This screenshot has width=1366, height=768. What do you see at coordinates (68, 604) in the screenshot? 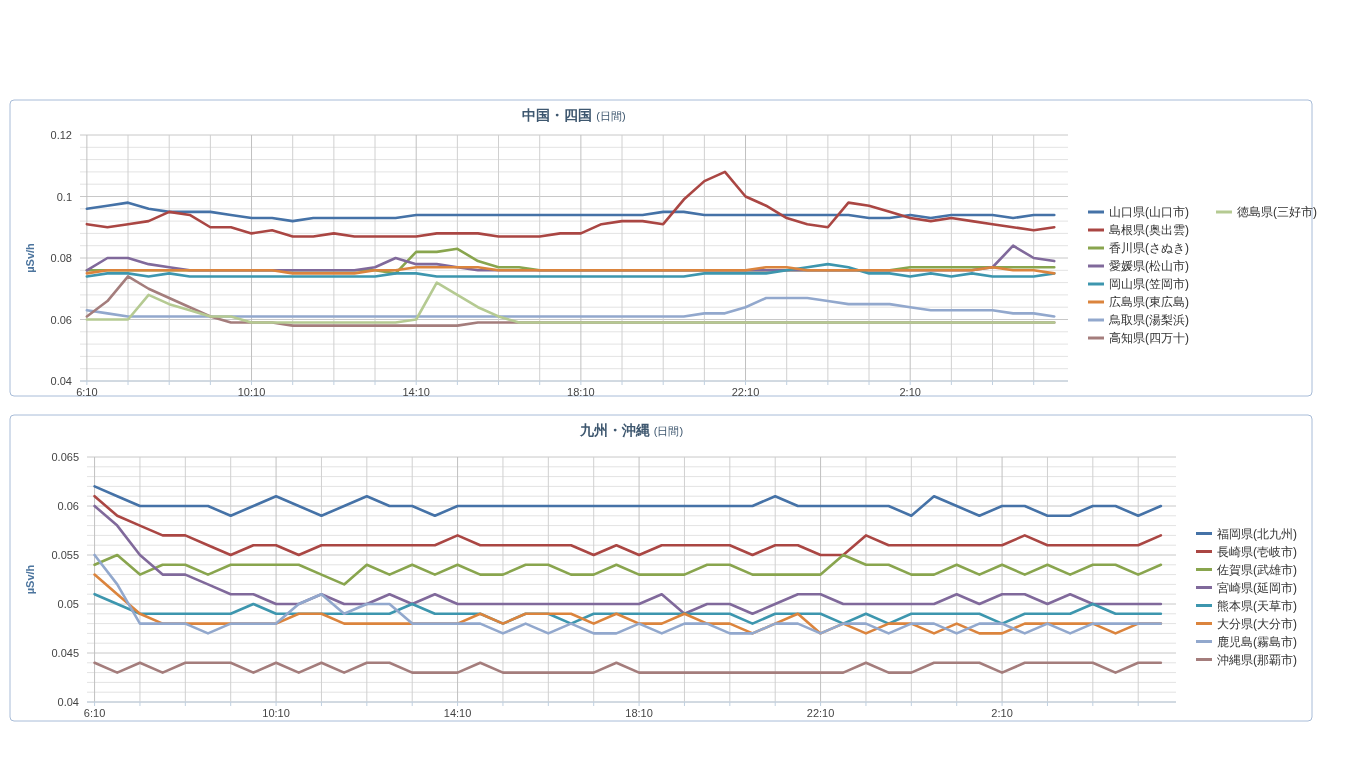
I see `y-tick-label: 0.05` at bounding box center [68, 604].